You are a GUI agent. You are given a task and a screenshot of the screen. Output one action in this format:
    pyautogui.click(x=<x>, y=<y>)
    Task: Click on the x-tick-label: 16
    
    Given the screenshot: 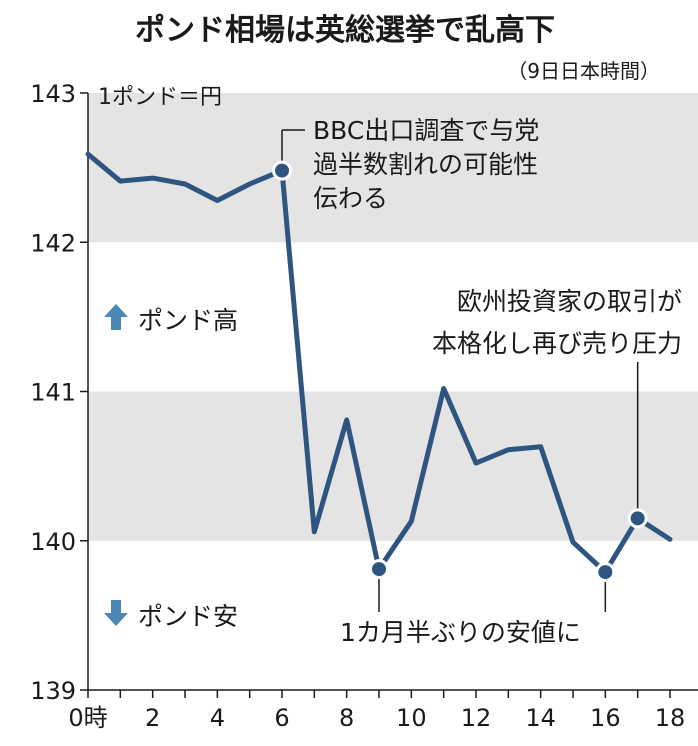 What is the action you would take?
    pyautogui.click(x=605, y=718)
    